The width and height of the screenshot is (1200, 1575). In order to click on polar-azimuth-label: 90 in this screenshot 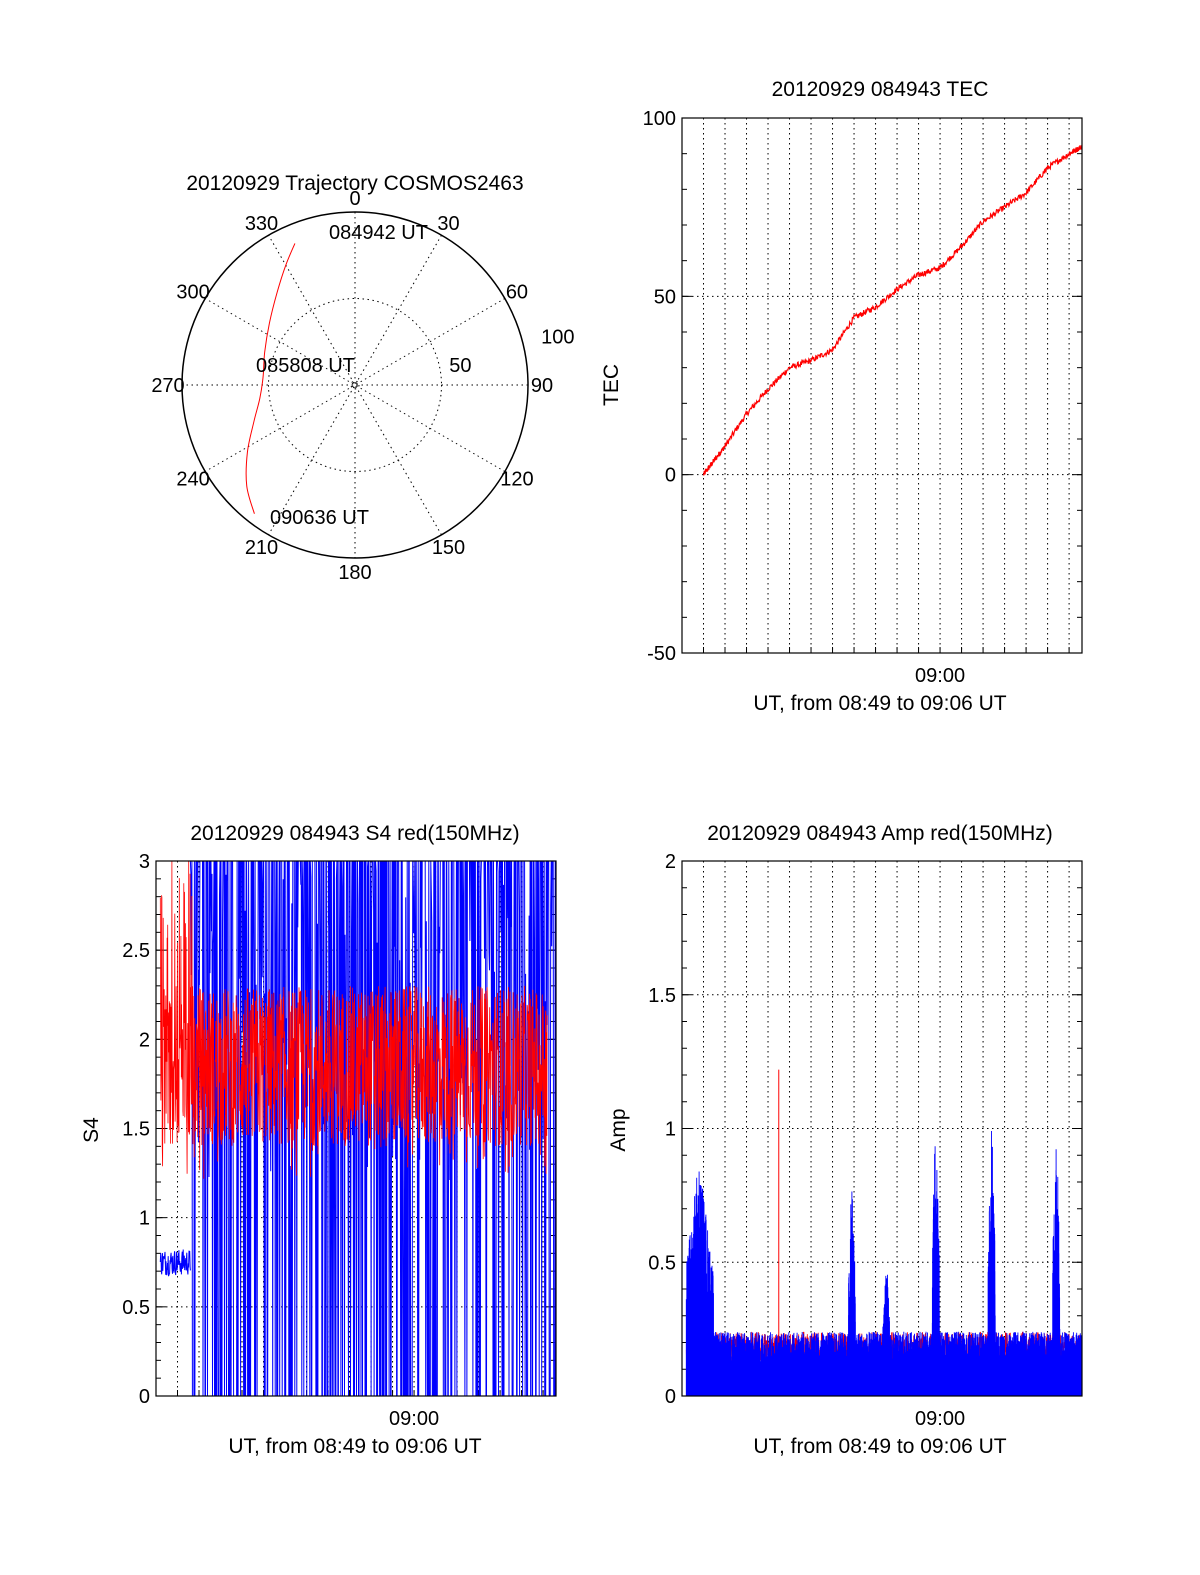, I will do `click(542, 386)`.